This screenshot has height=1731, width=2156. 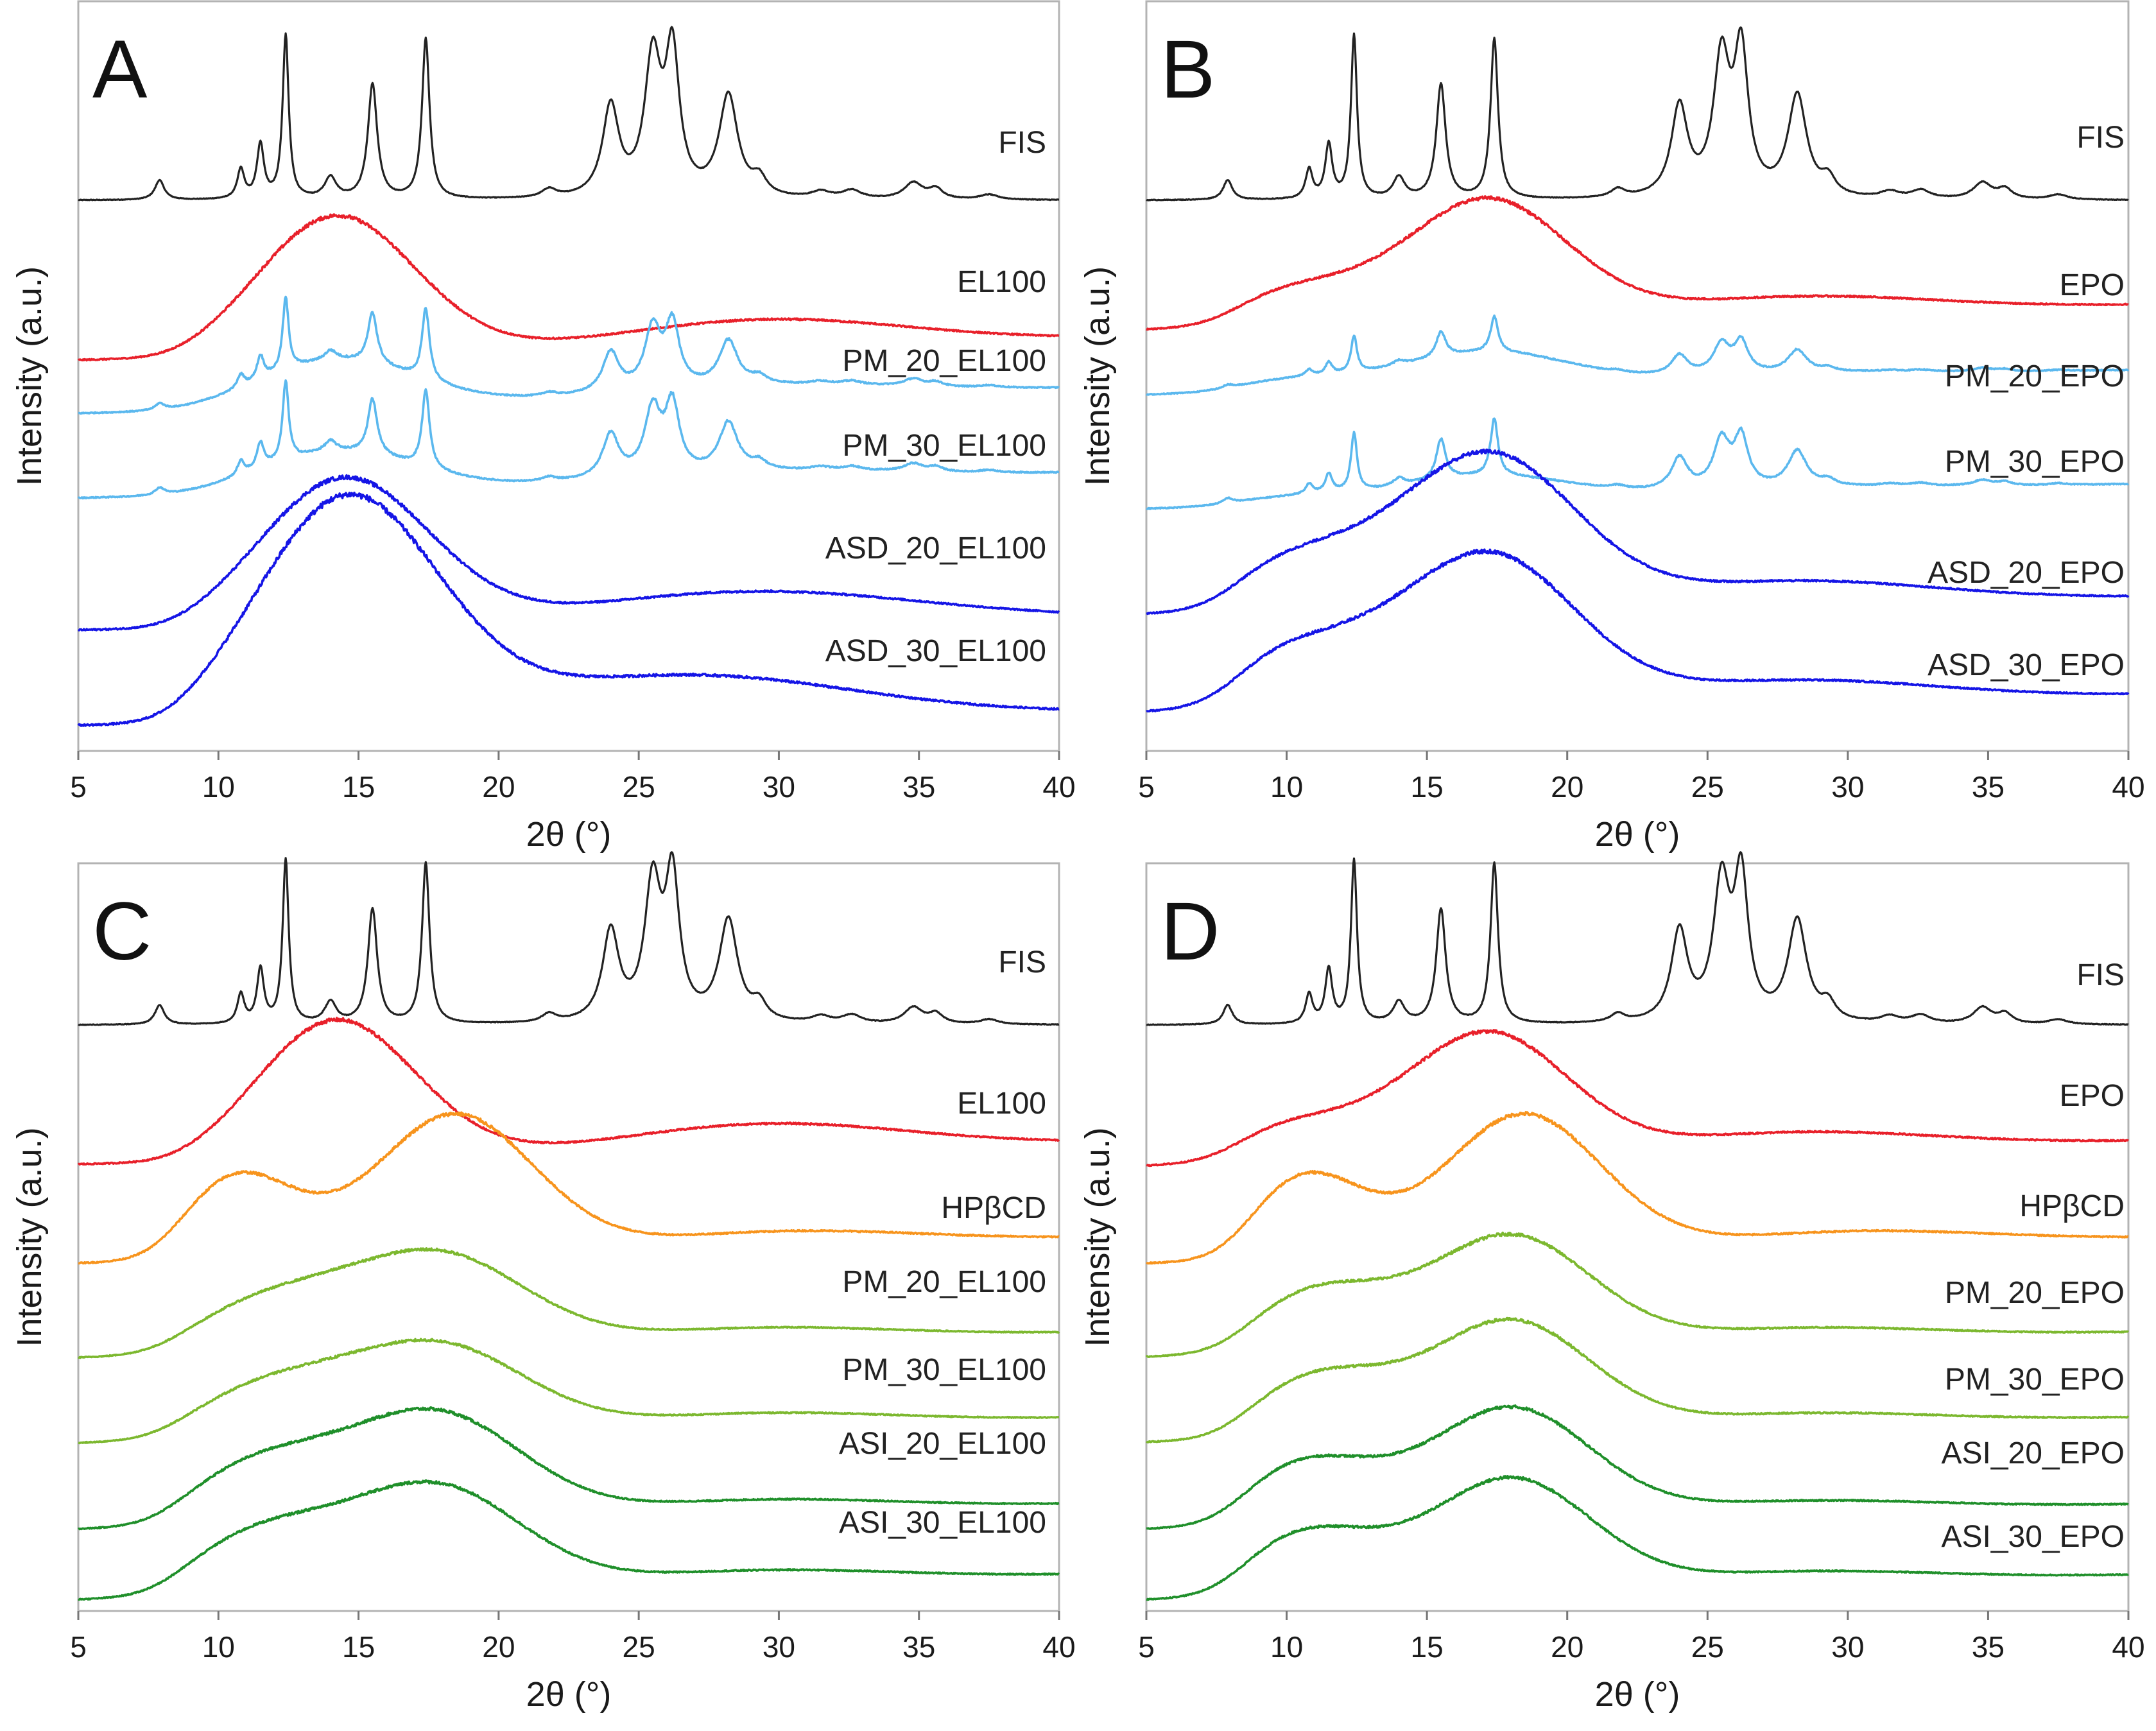 I want to click on trace-asi_20_el100, so click(x=569, y=1468).